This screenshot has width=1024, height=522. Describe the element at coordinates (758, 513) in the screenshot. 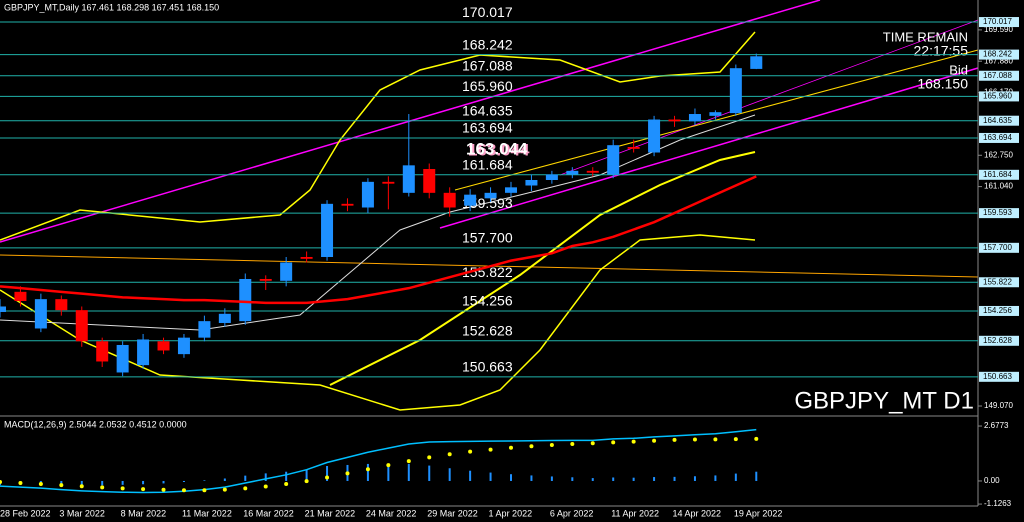

I see `x-tick-label: 19 Apr 2022` at that location.